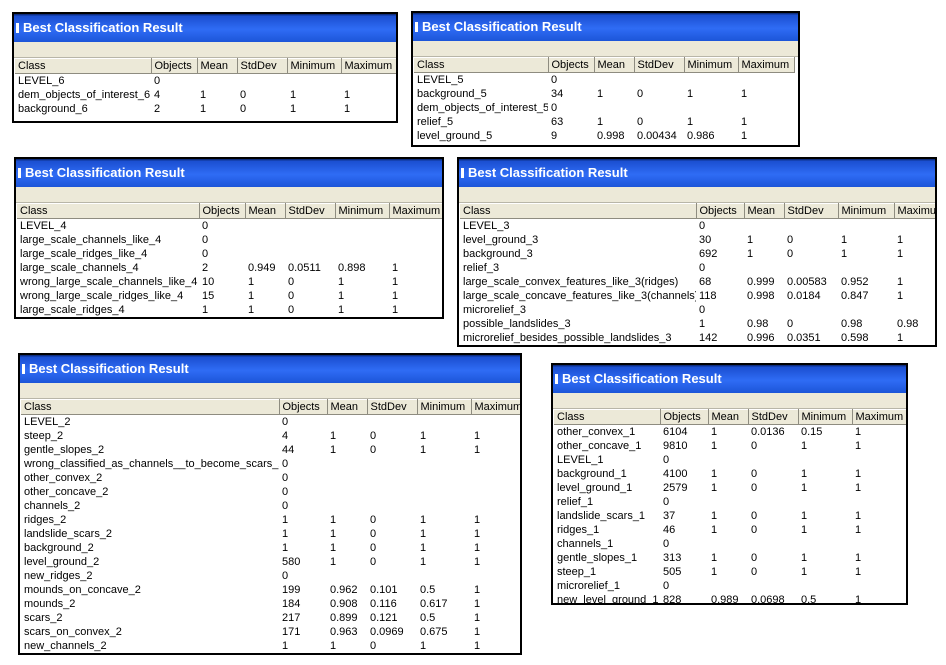 The image size is (946, 665). I want to click on cell-minimum: 0.598, so click(855, 338).